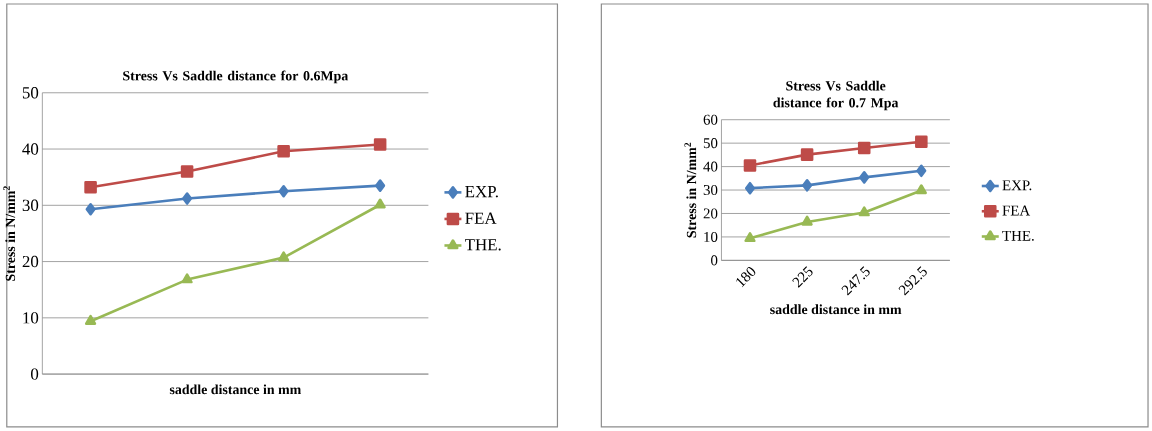 This screenshot has width=1152, height=431. I want to click on chart-title: Stress Vs Saddle distance for 0.6Mpa, so click(236, 77).